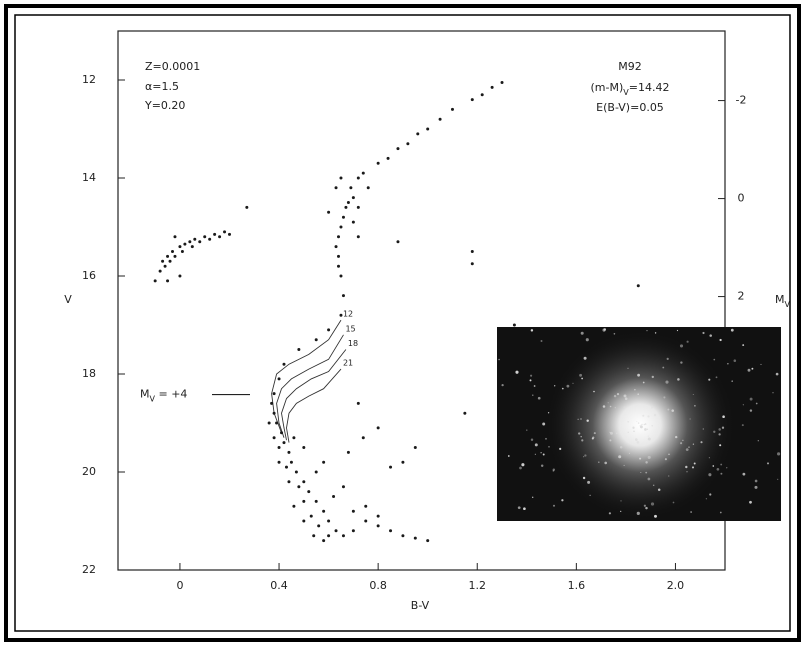 The height and width of the screenshot is (647, 806). Describe the element at coordinates (741, 100) in the screenshot. I see `y2-tick-label: -2` at that location.